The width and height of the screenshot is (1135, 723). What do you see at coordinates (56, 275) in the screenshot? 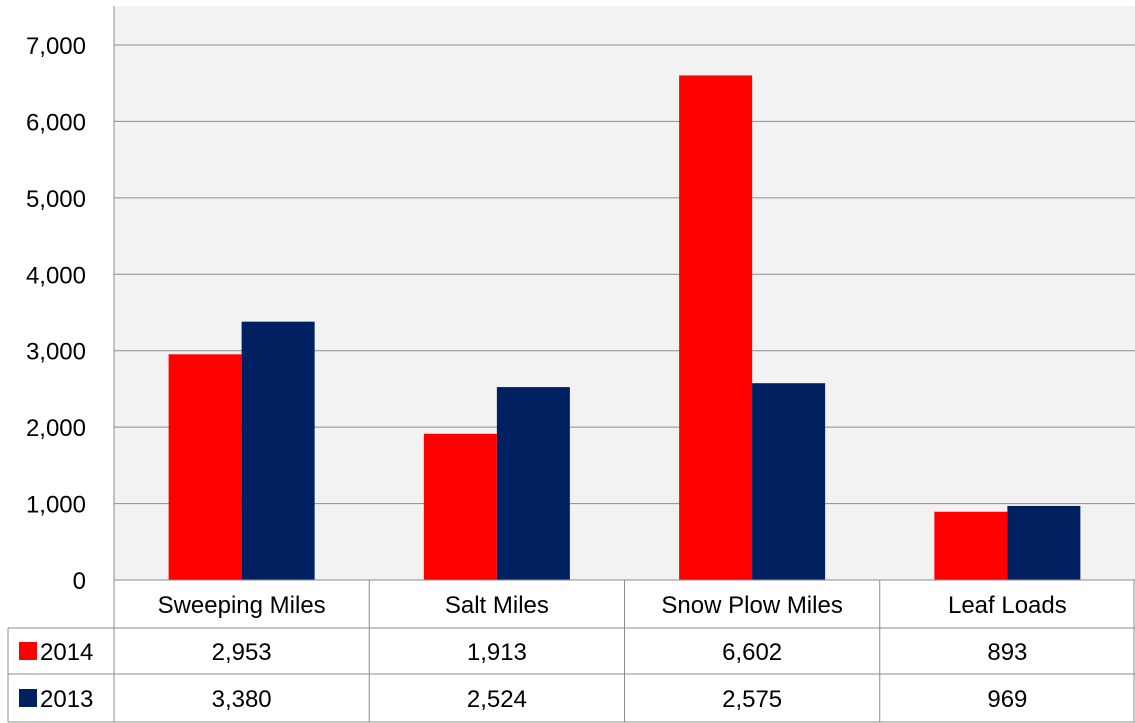
I see `y-tick-label: 4,000` at bounding box center [56, 275].